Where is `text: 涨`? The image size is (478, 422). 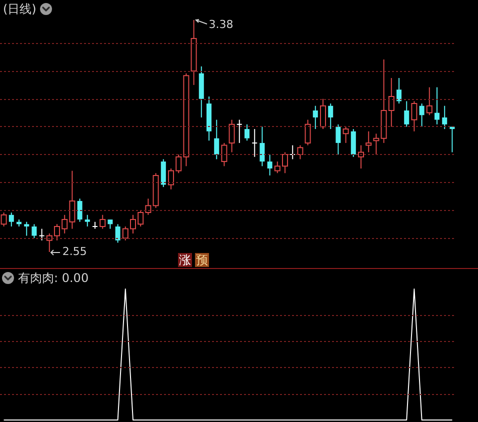 text: 涨 is located at coordinates (185, 260).